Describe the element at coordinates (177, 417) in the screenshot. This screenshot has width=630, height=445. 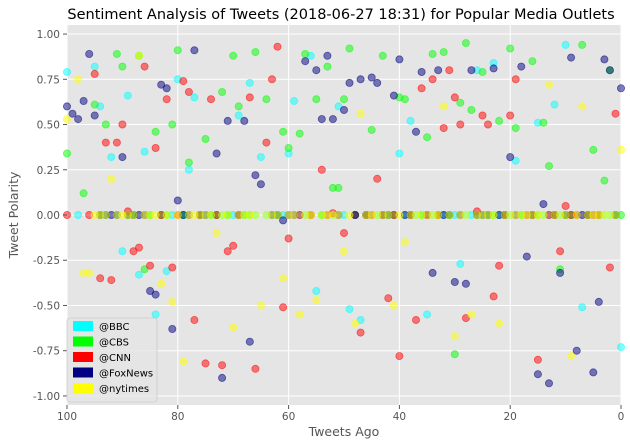
I see `x-tick-label: 80` at that location.